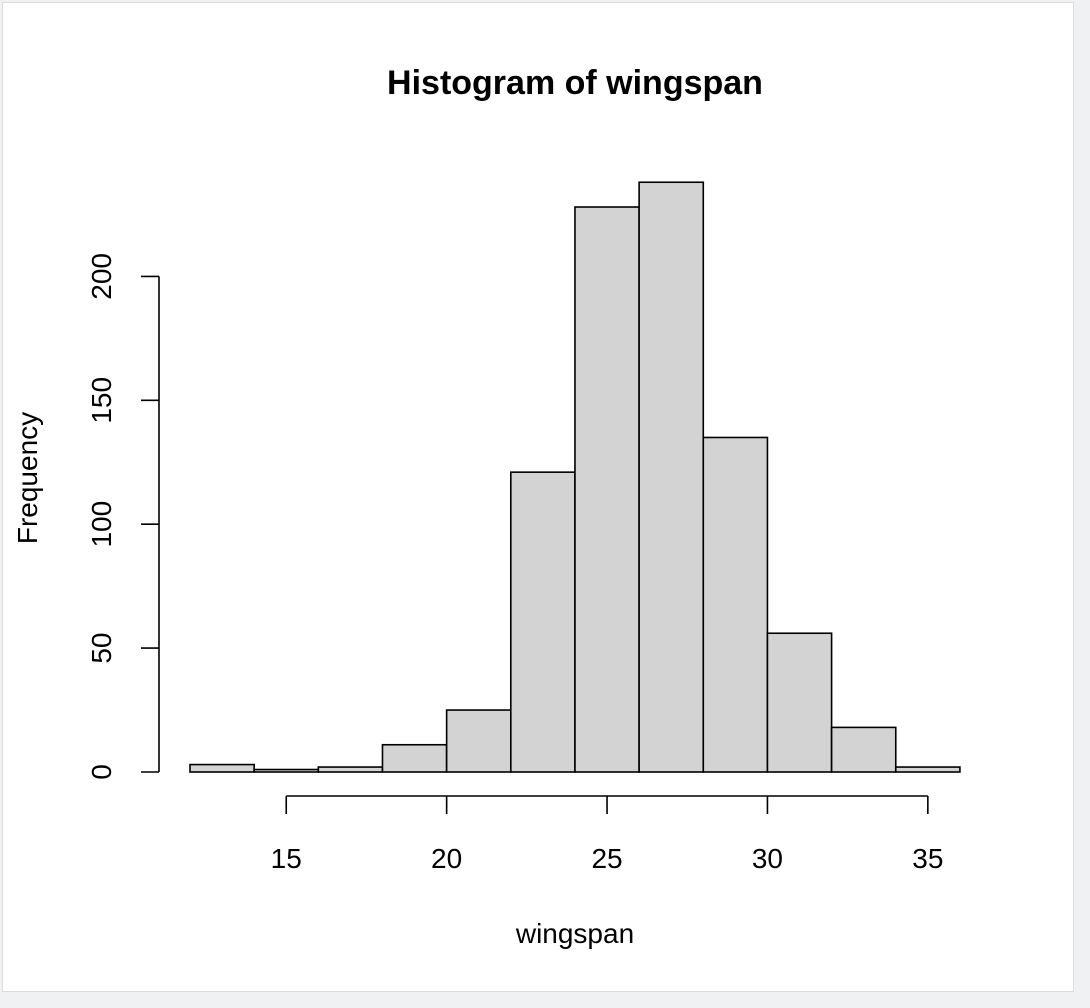  What do you see at coordinates (123, 516) in the screenshot?
I see `y-axis: 0 50 100 150 200` at bounding box center [123, 516].